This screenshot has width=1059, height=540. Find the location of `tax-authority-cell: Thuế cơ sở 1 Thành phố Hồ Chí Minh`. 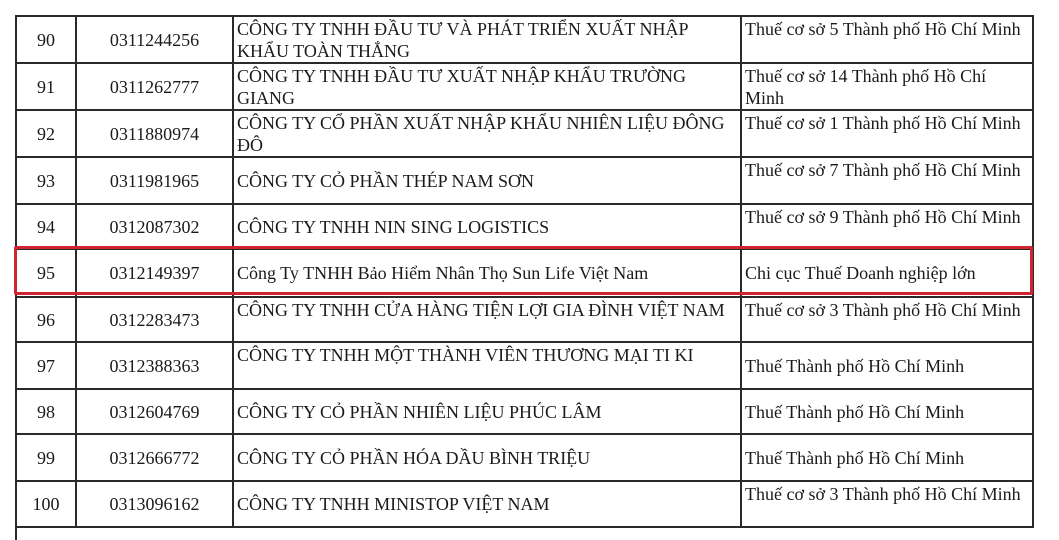

tax-authority-cell: Thuế cơ sở 1 Thành phố Hồ Chí Minh is located at coordinates (887, 133).